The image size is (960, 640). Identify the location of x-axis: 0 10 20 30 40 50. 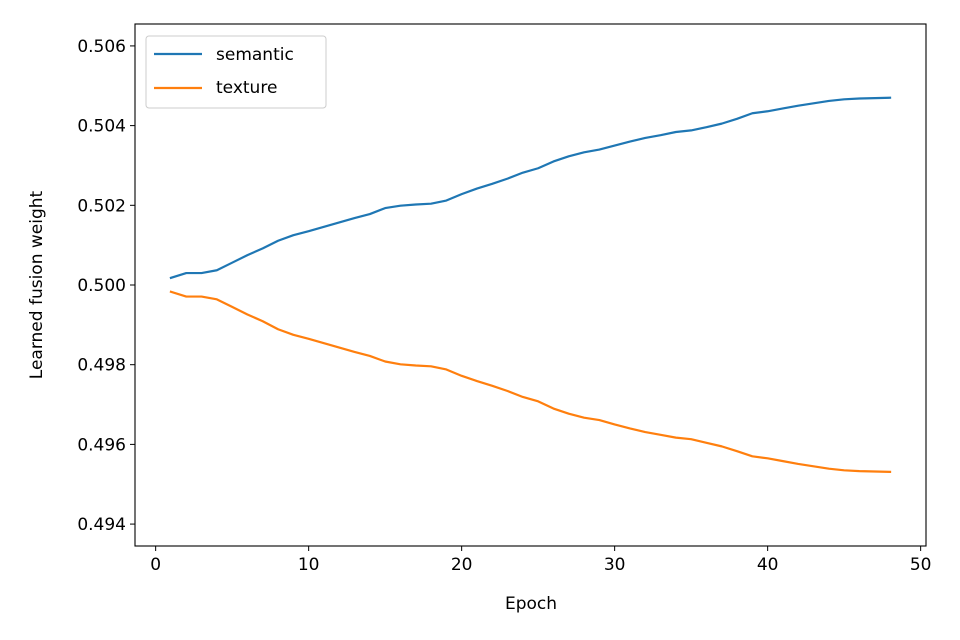
(540, 560).